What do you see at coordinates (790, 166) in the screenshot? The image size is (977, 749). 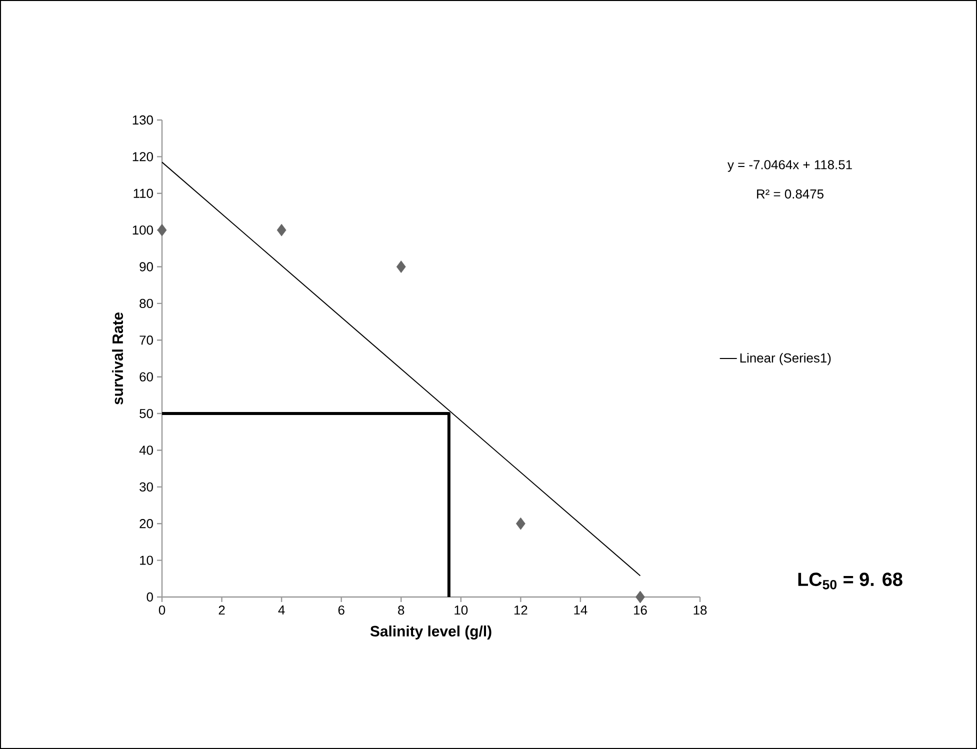 I see `text: y = -7.0464x + 118.51` at bounding box center [790, 166].